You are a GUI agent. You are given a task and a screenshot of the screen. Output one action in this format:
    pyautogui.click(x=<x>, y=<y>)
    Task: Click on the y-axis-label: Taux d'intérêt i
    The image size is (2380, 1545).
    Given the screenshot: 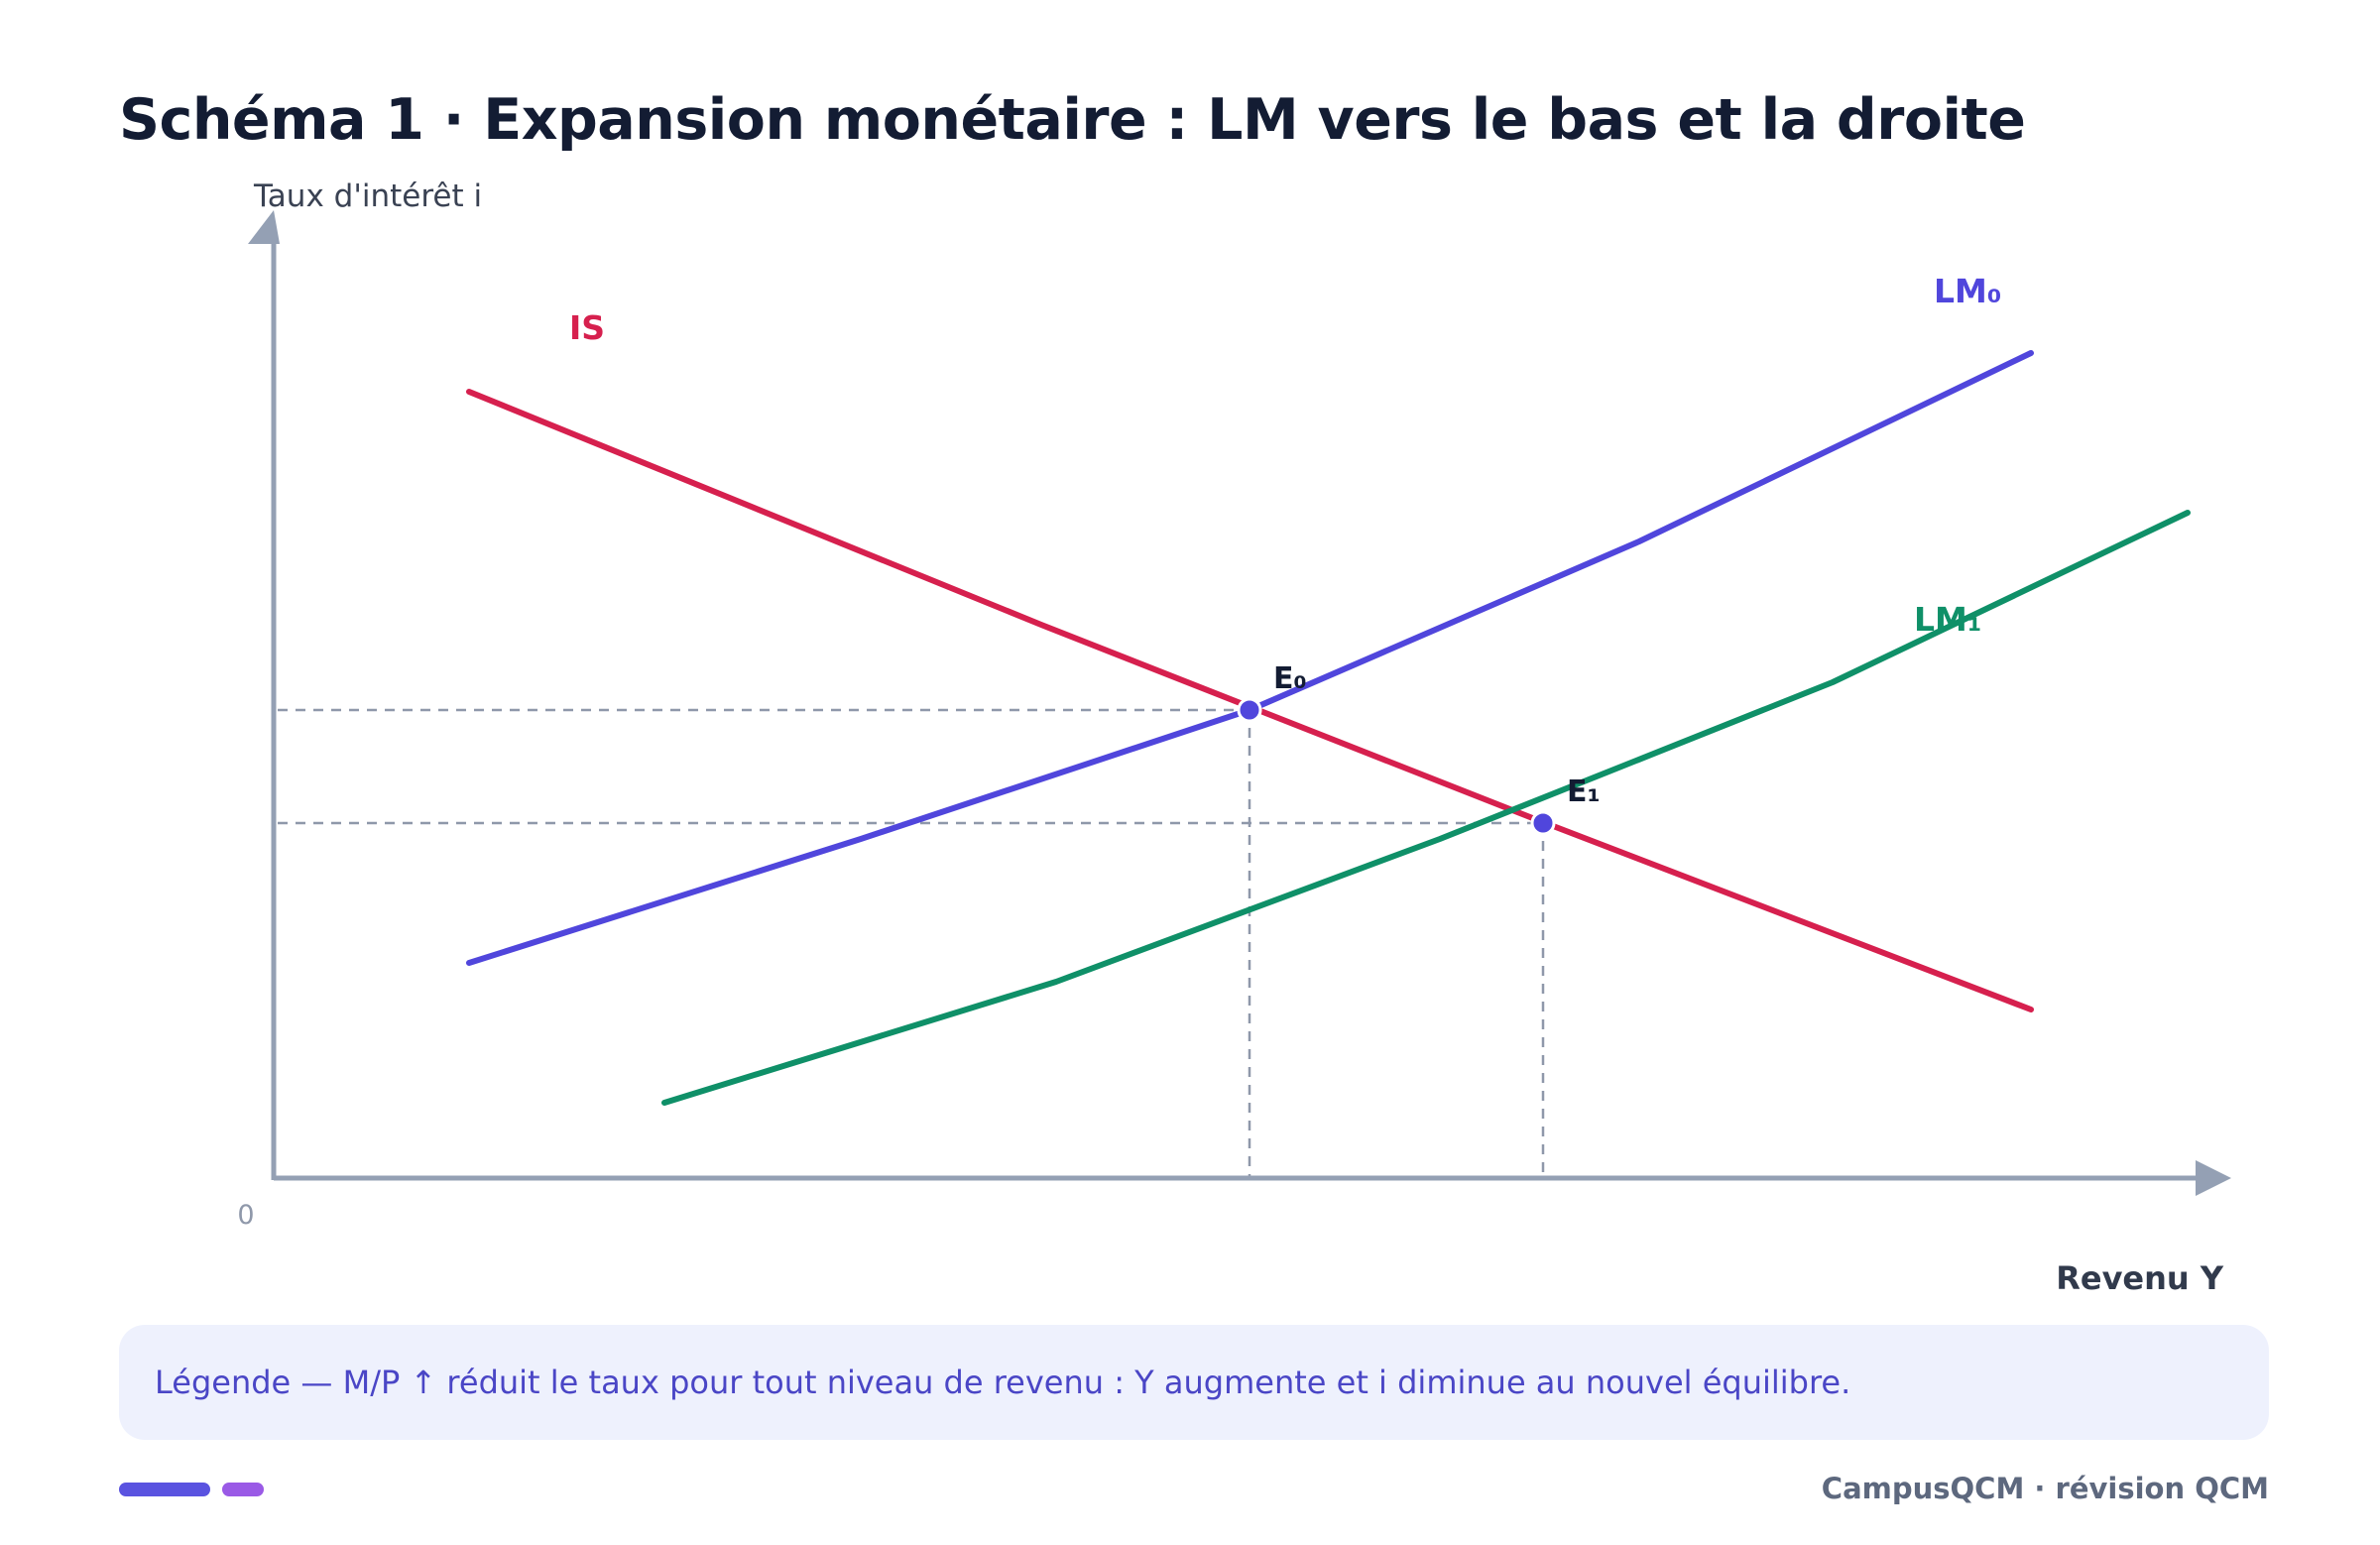 What is the action you would take?
    pyautogui.click(x=367, y=196)
    